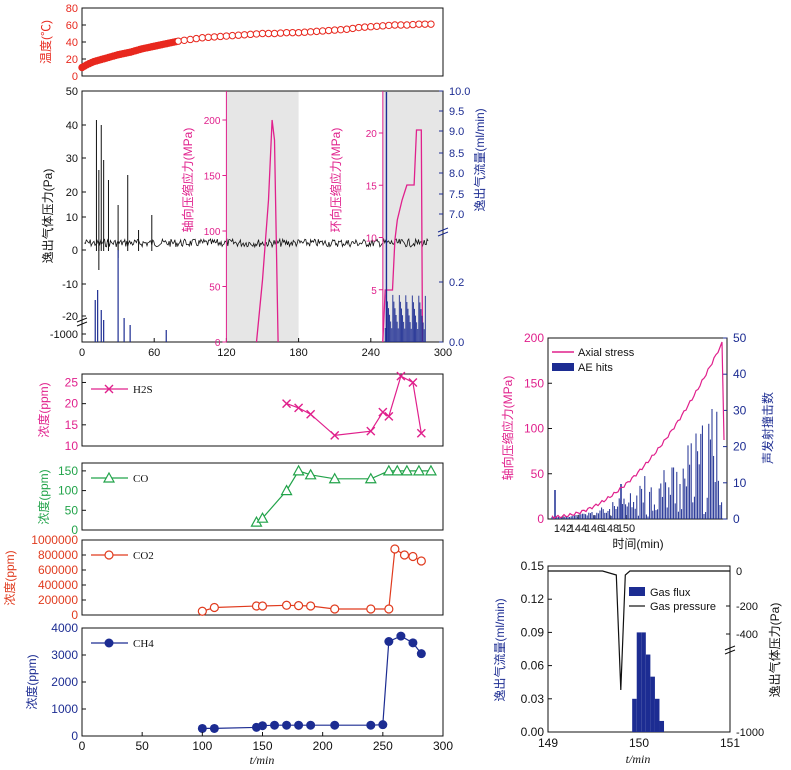 The image size is (791, 770). I want to click on ch4-xtick-label: 300, so click(443, 746).